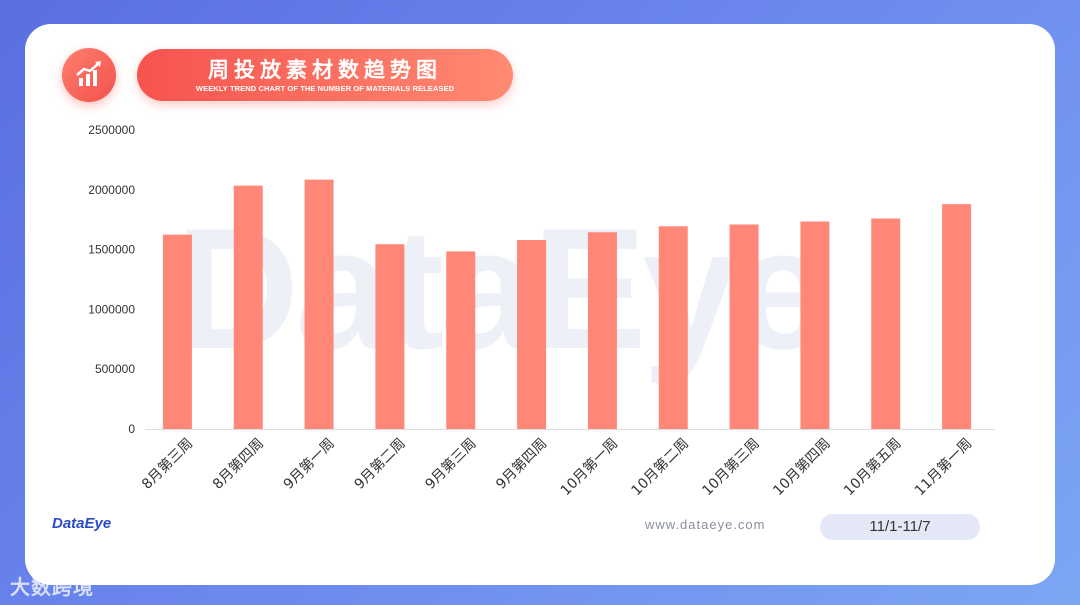 Image resolution: width=1080 pixels, height=605 pixels. I want to click on x-tick-label: 10月第三周, so click(731, 467).